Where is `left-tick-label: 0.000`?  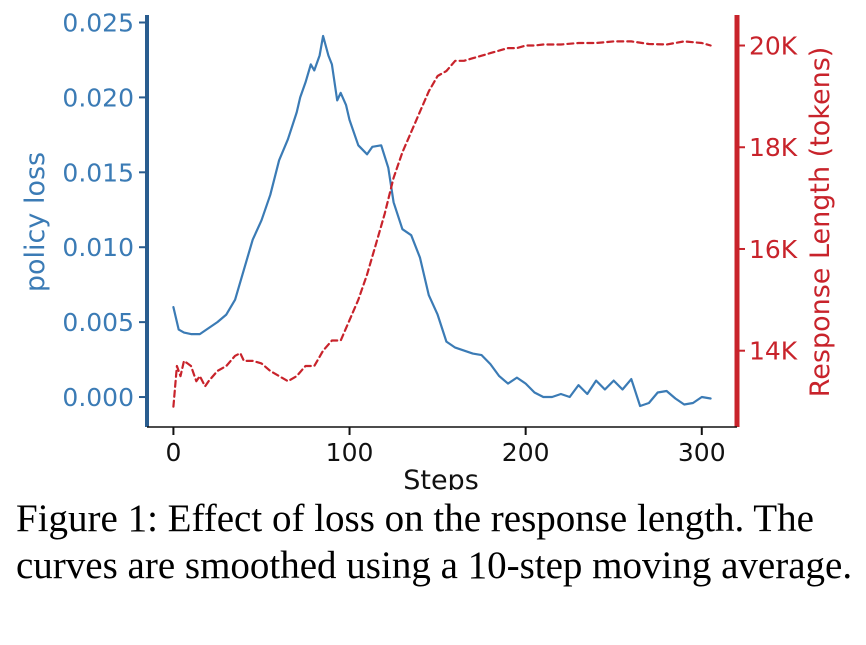 left-tick-label: 0.000 is located at coordinates (98, 397).